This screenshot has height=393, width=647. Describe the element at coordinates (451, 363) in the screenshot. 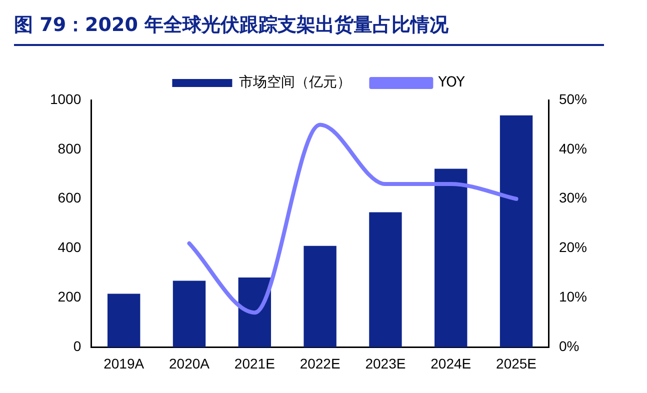

I see `x-tick-label: 2024E` at that location.